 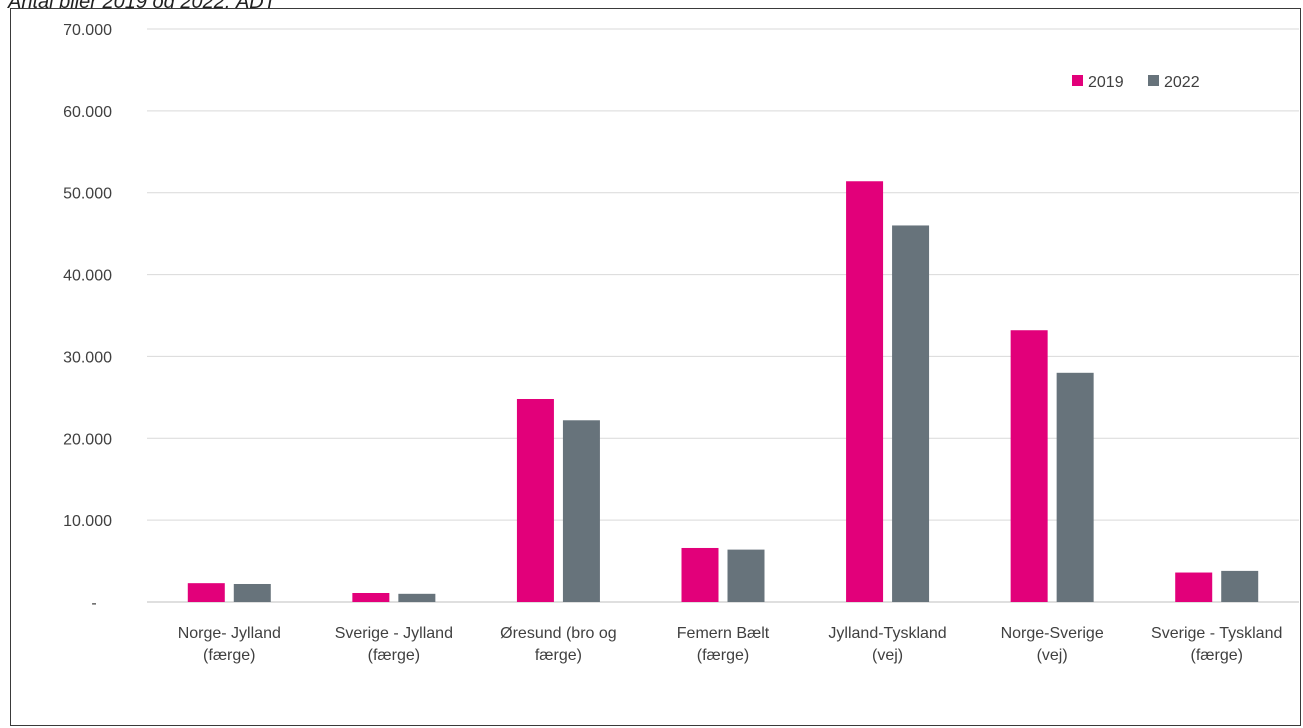 What do you see at coordinates (1106, 82) in the screenshot?
I see `legend-label-2019: 2019` at bounding box center [1106, 82].